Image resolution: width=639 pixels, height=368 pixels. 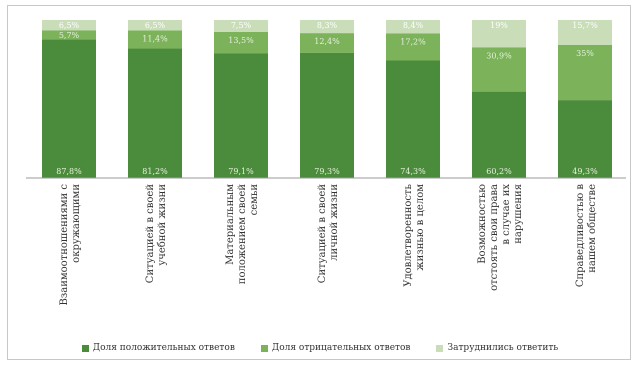 I want to click on category-label-line: Материальным, so click(x=230, y=224).